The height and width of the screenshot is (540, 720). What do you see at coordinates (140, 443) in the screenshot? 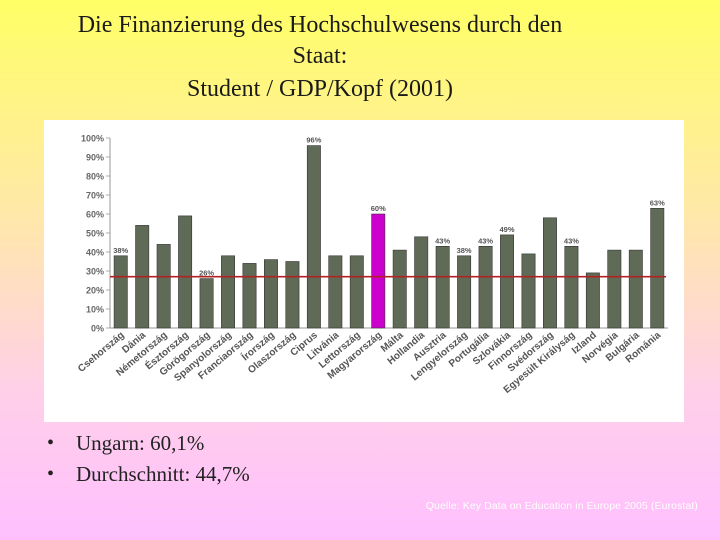
I see `bullet-text-hungary: Ungarn: 60,1%` at bounding box center [140, 443].